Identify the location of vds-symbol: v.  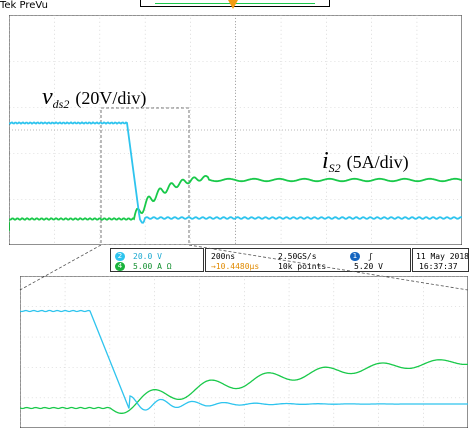
(47, 97).